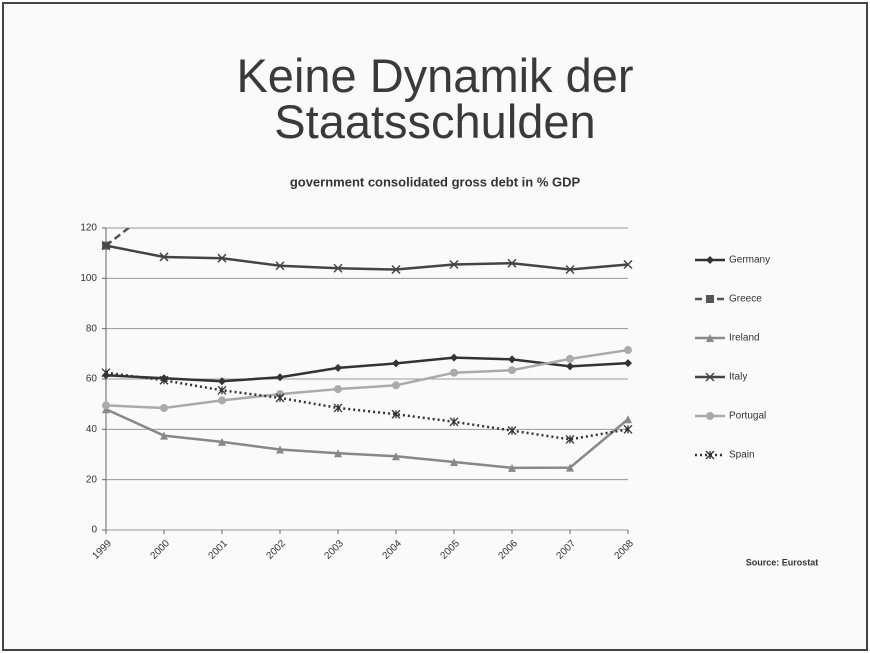 The image size is (870, 653). Describe the element at coordinates (92, 328) in the screenshot. I see `y-tick-label: 80` at that location.